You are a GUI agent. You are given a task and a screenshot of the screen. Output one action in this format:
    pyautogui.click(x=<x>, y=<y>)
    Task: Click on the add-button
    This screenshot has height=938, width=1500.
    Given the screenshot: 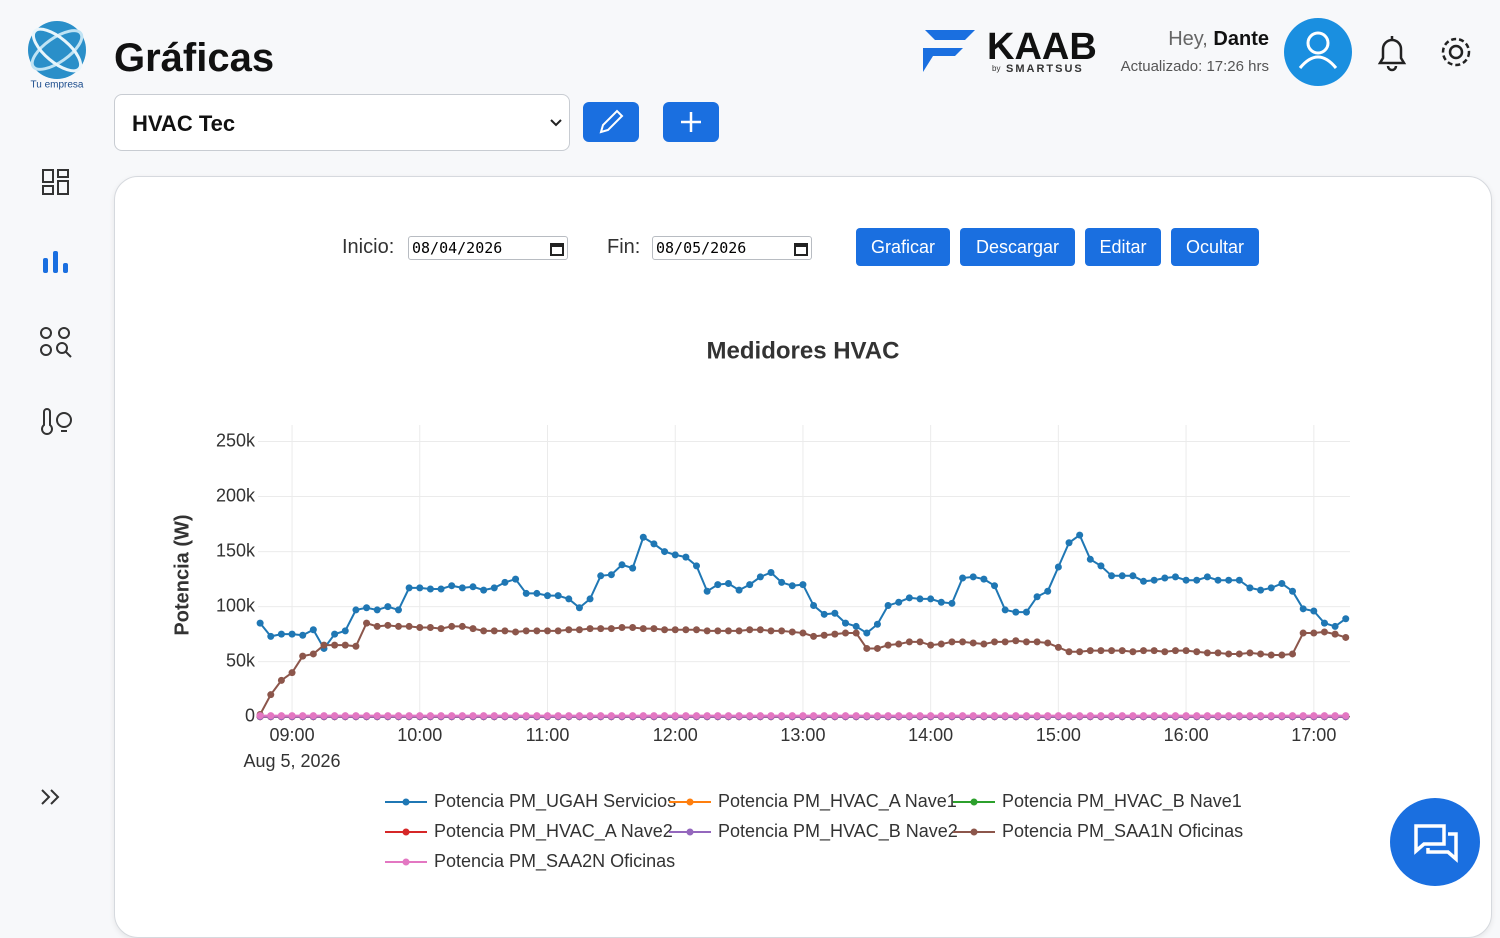 What is the action you would take?
    pyautogui.click(x=691, y=122)
    